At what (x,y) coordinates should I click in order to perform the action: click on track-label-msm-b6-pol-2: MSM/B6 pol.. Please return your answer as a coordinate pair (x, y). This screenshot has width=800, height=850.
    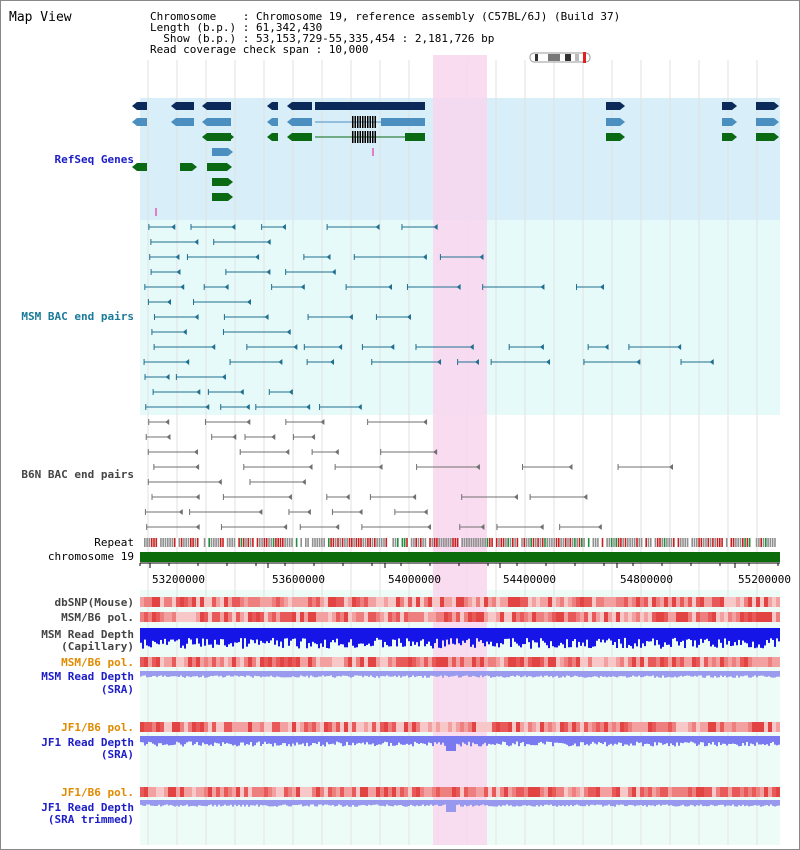
    Looking at the image, I should click on (97, 662).